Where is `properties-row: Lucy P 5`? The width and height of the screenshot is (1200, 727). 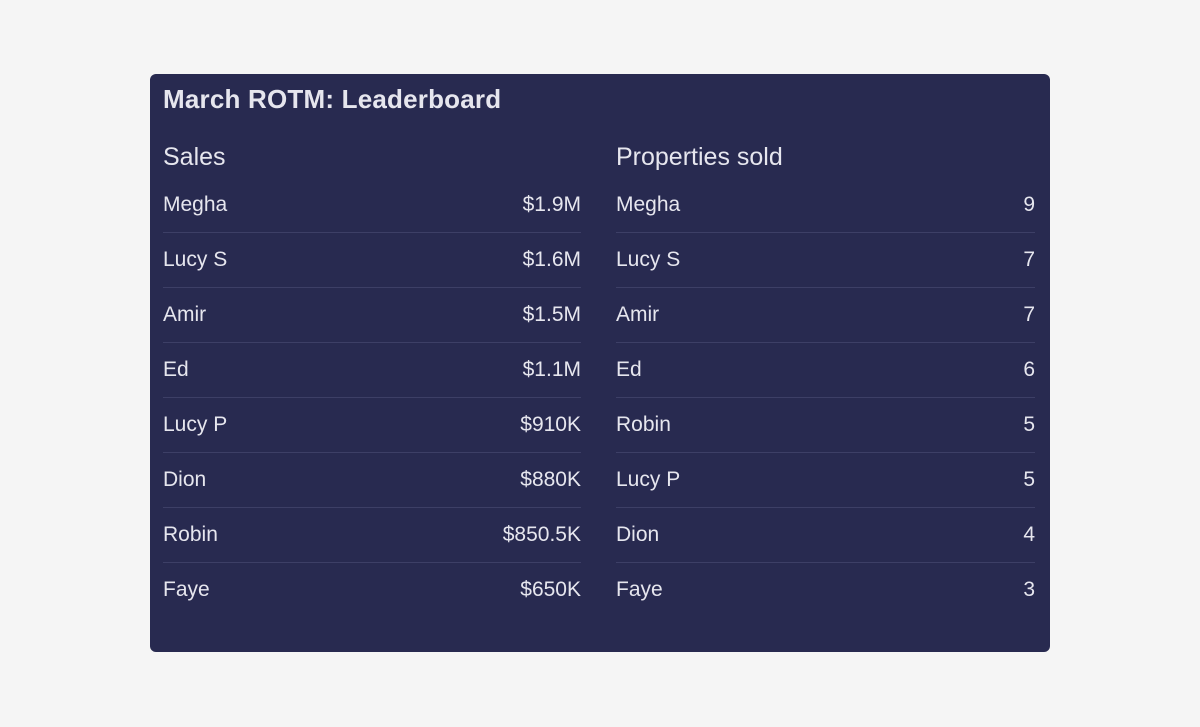 properties-row: Lucy P 5 is located at coordinates (825, 480).